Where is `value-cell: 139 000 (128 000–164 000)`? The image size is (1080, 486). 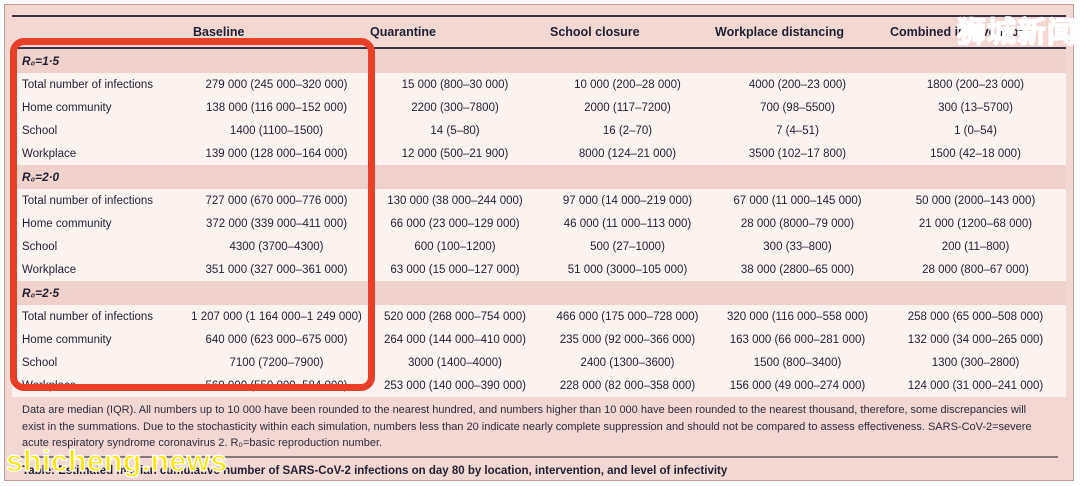
value-cell: 139 000 (128 000–164 000) is located at coordinates (276, 153).